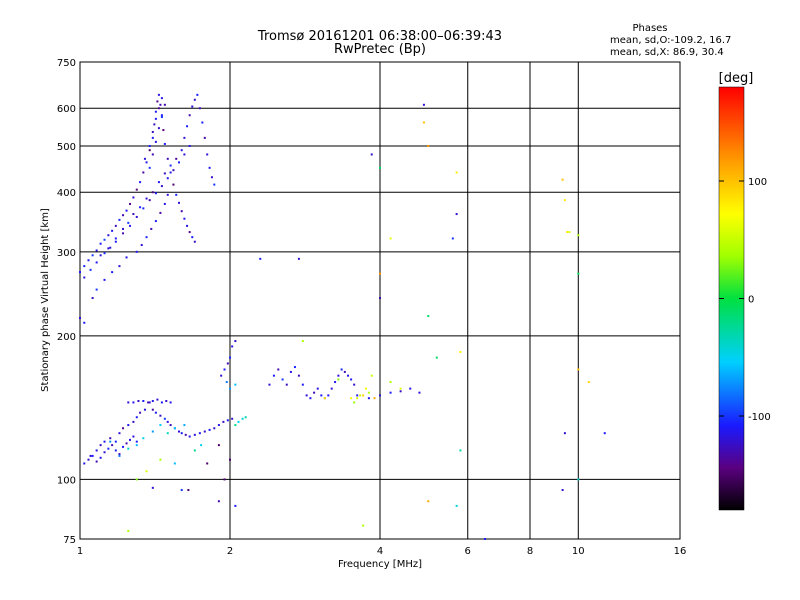  What do you see at coordinates (66, 147) in the screenshot?
I see `y-tick-label: 500` at bounding box center [66, 147].